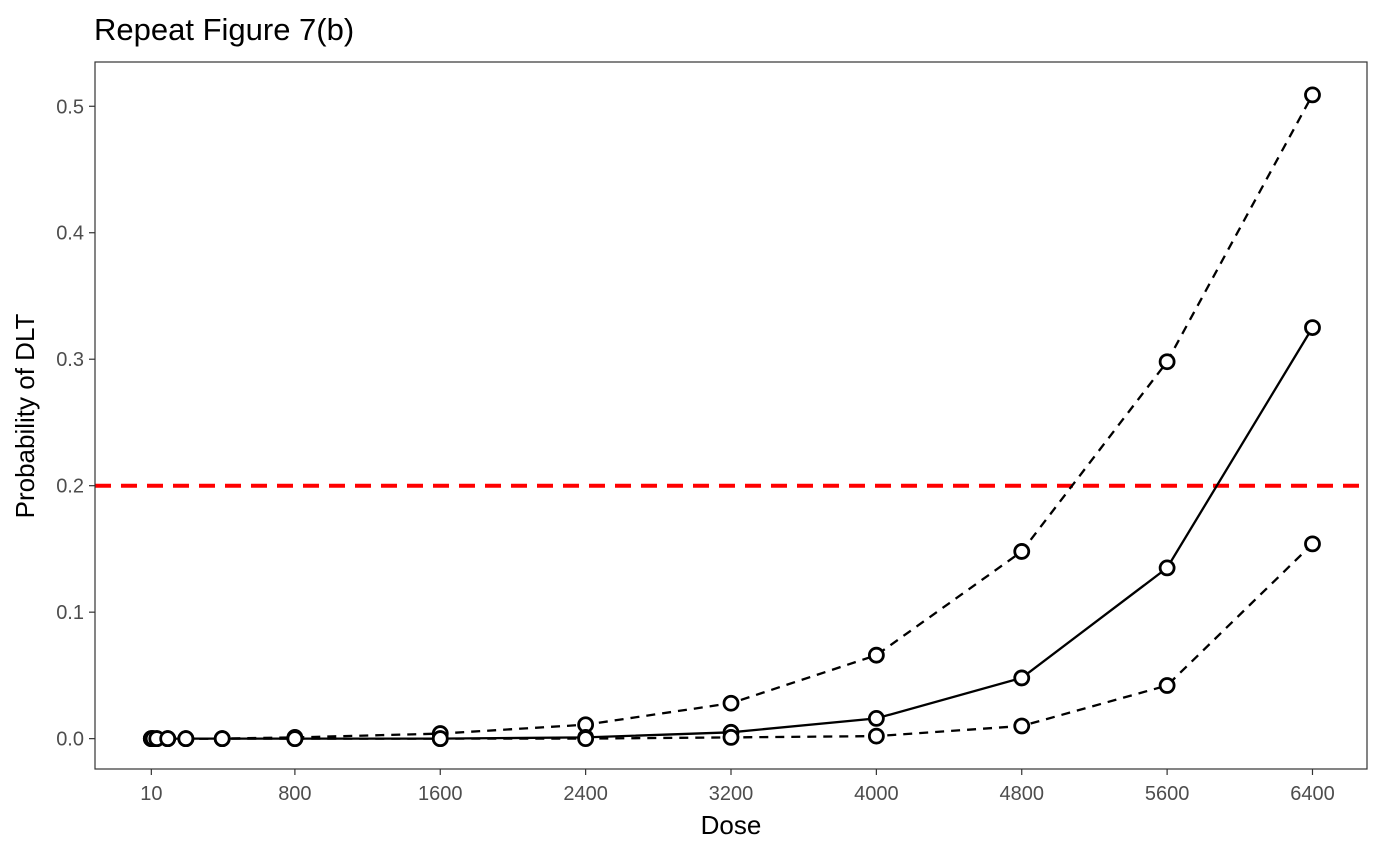 The width and height of the screenshot is (1382, 854). Describe the element at coordinates (294, 794) in the screenshot. I see `x-tick-label: 800` at that location.